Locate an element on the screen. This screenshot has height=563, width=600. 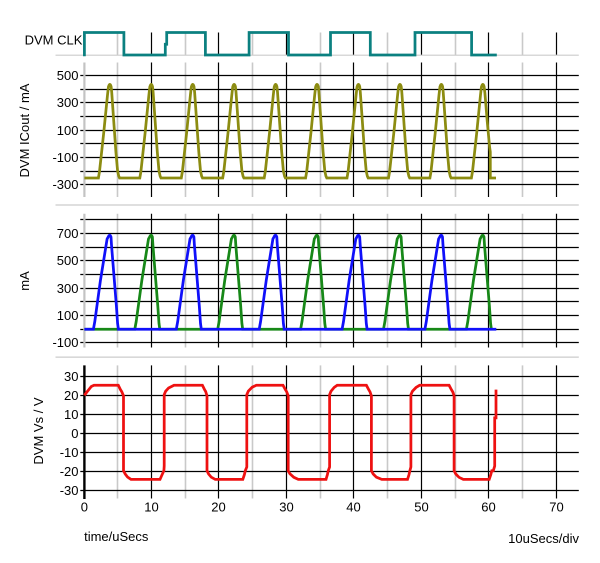
svg-text: -20 is located at coordinates (69, 471).